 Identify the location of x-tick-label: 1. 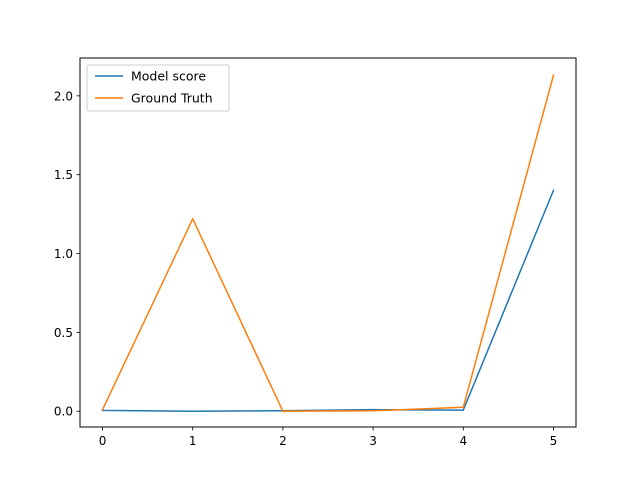
(193, 441).